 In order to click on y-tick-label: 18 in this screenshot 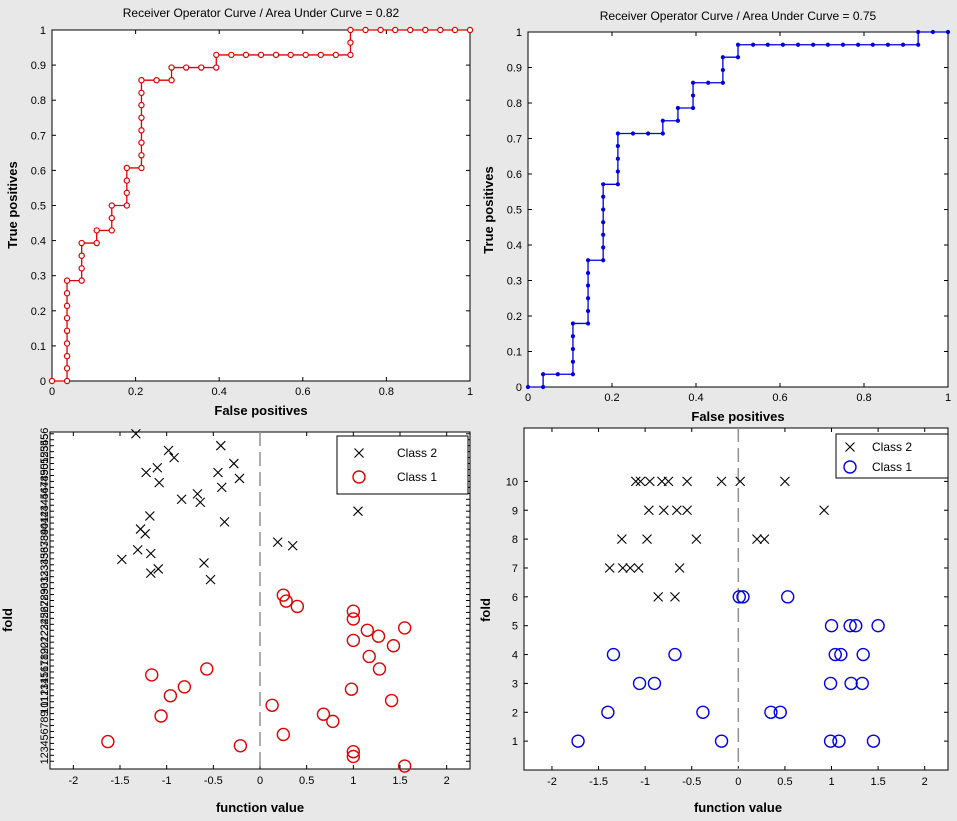, I will do `click(45, 660)`.